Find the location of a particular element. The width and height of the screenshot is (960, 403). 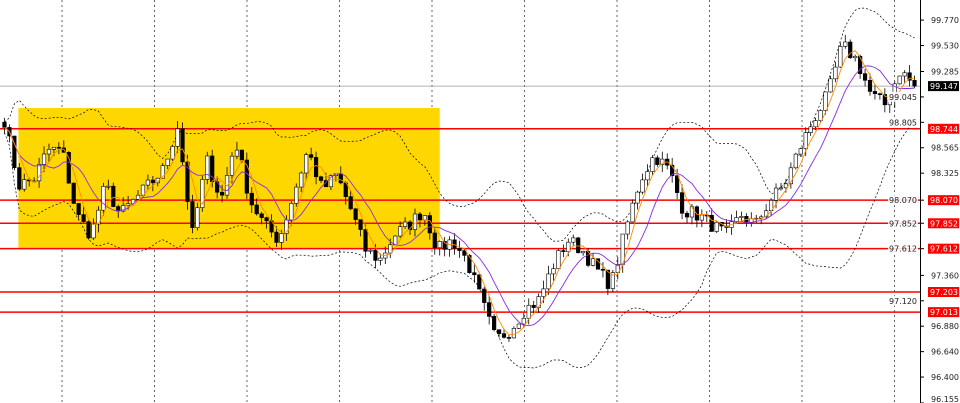

y-tick-label: 99.770 is located at coordinates (945, 20).